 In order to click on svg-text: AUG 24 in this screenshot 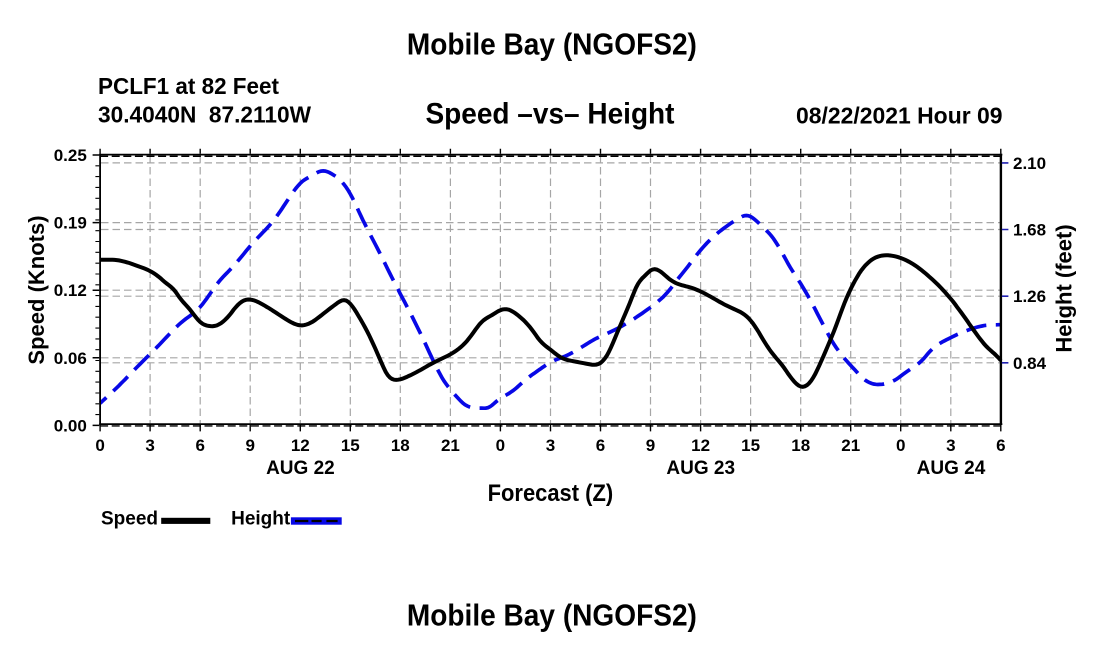, I will do `click(951, 468)`.